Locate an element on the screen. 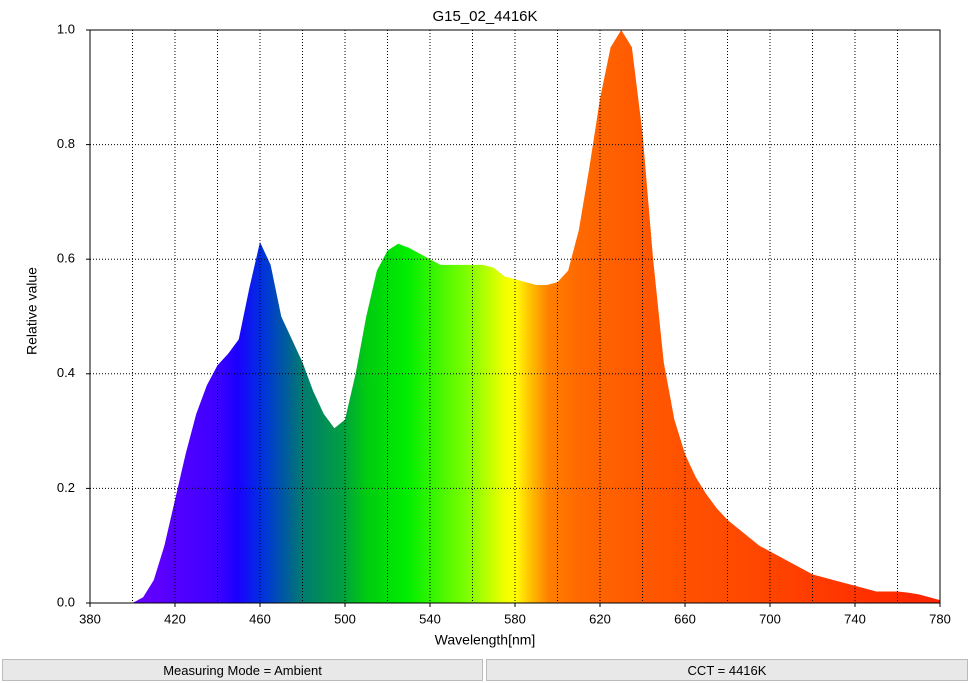 The height and width of the screenshot is (683, 970). y-tick-label: 0.6 is located at coordinates (66, 258).